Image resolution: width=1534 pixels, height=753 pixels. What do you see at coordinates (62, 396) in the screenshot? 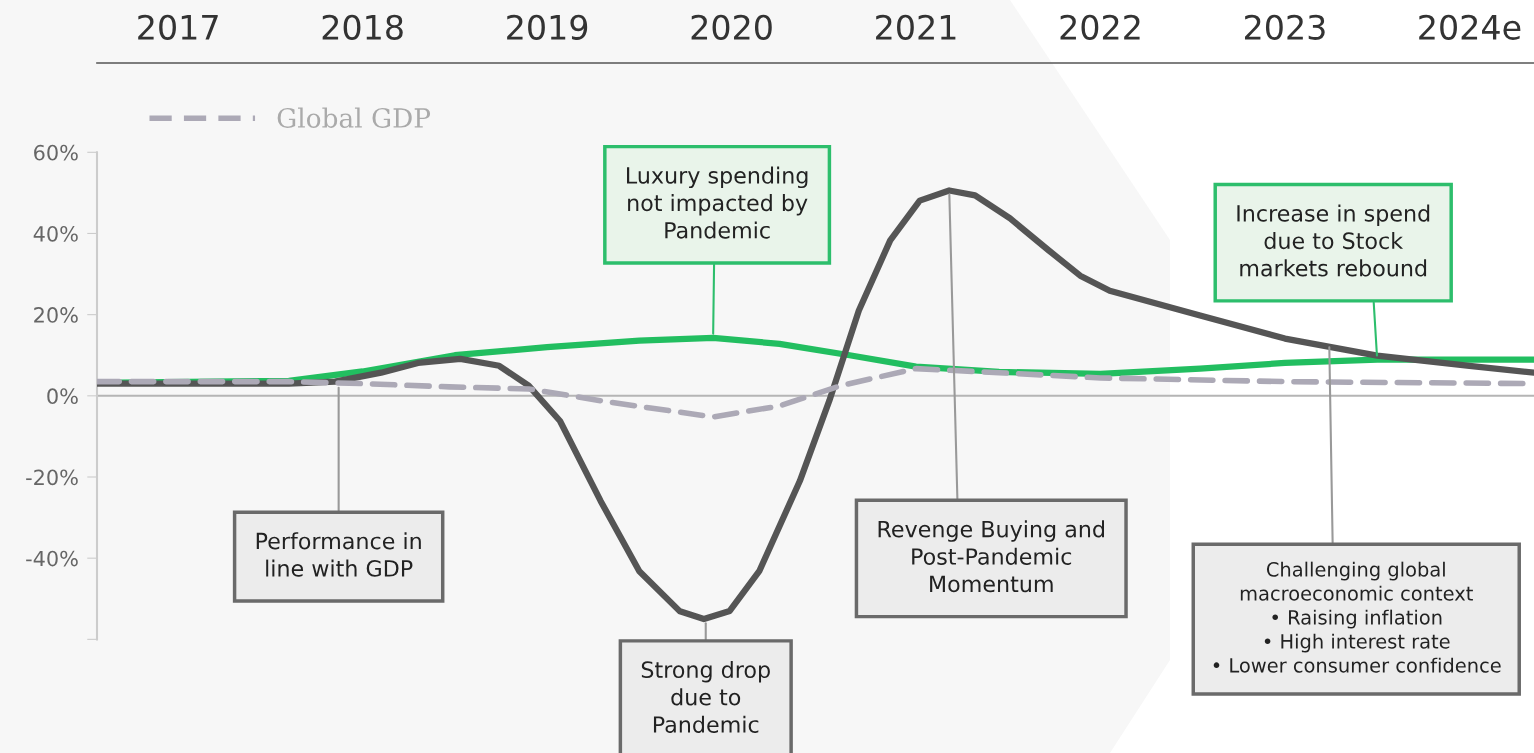
I see `y-tick-label: 0%` at bounding box center [62, 396].